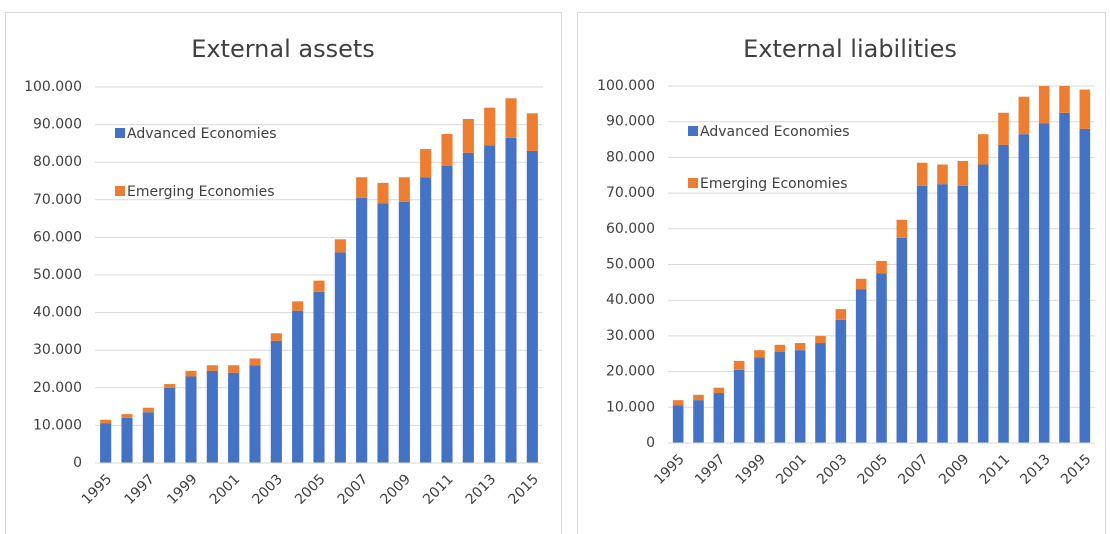 This screenshot has width=1110, height=534. I want to click on y-tick-label: 60.000, so click(57, 237).